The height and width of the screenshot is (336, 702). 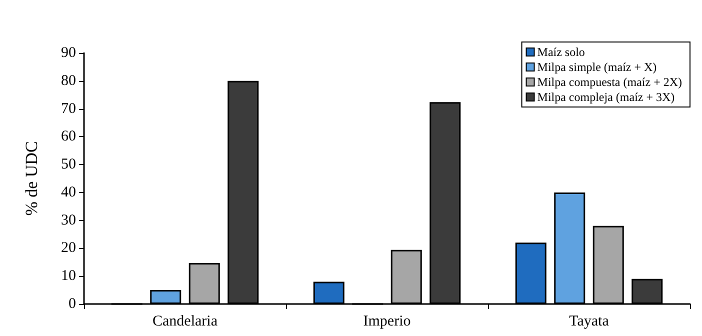 What do you see at coordinates (68, 80) in the screenshot?
I see `y-tick-label: 80` at bounding box center [68, 80].